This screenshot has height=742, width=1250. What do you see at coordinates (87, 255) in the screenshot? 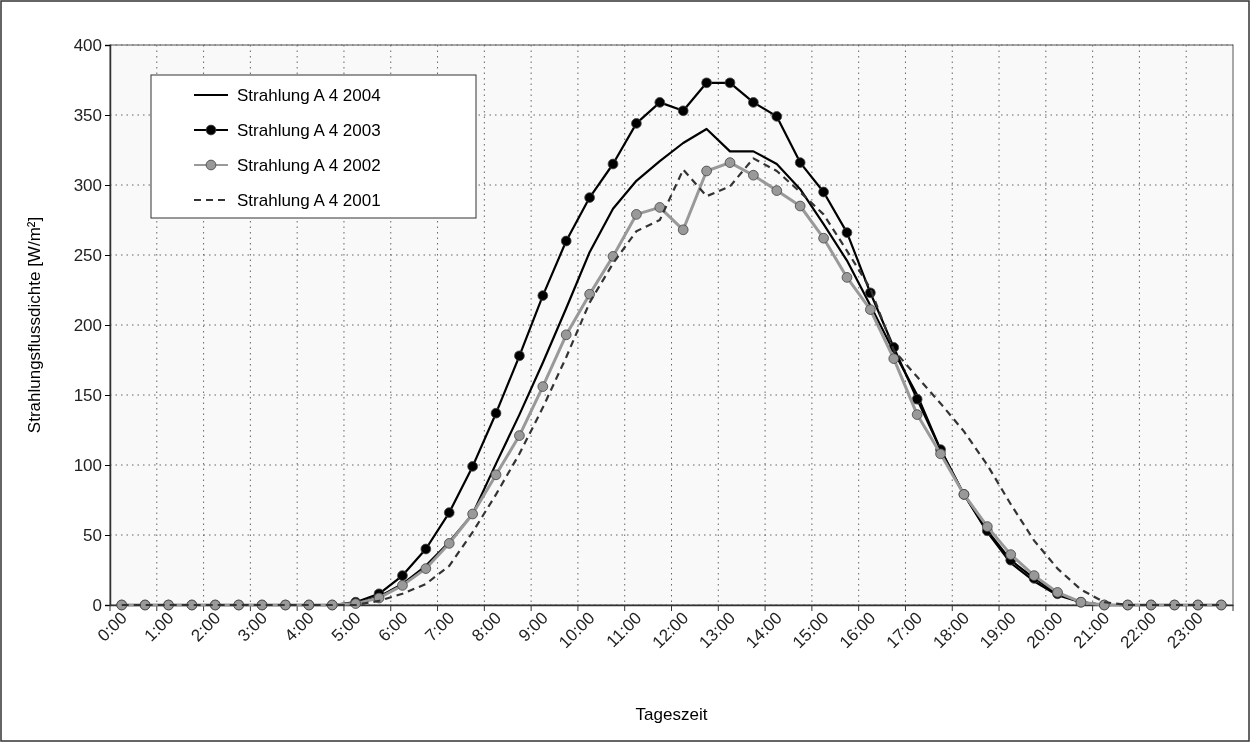
I see `y-tick-label: 250` at bounding box center [87, 255].